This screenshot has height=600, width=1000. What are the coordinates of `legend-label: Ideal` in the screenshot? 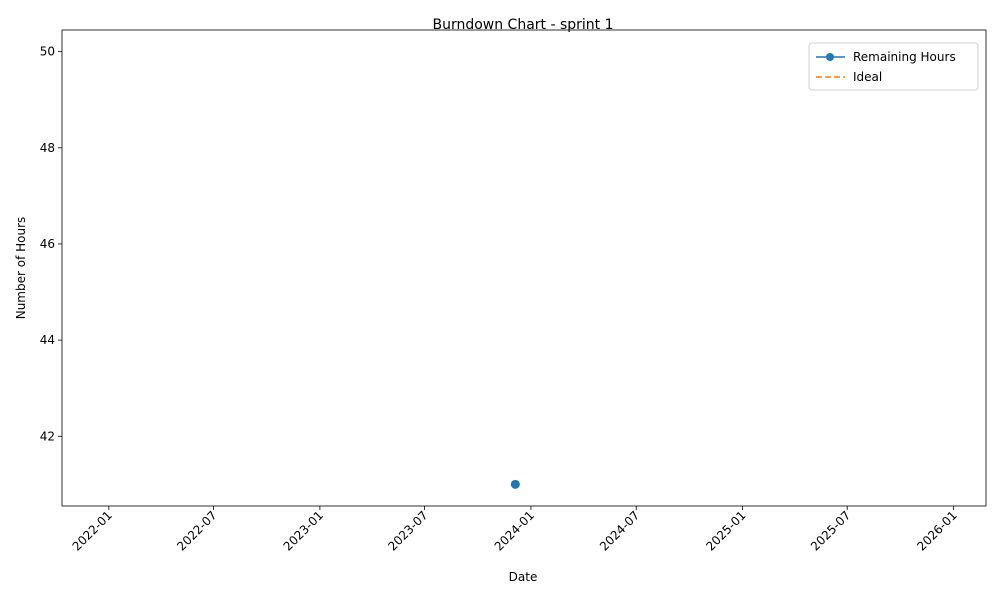 It's located at (867, 77).